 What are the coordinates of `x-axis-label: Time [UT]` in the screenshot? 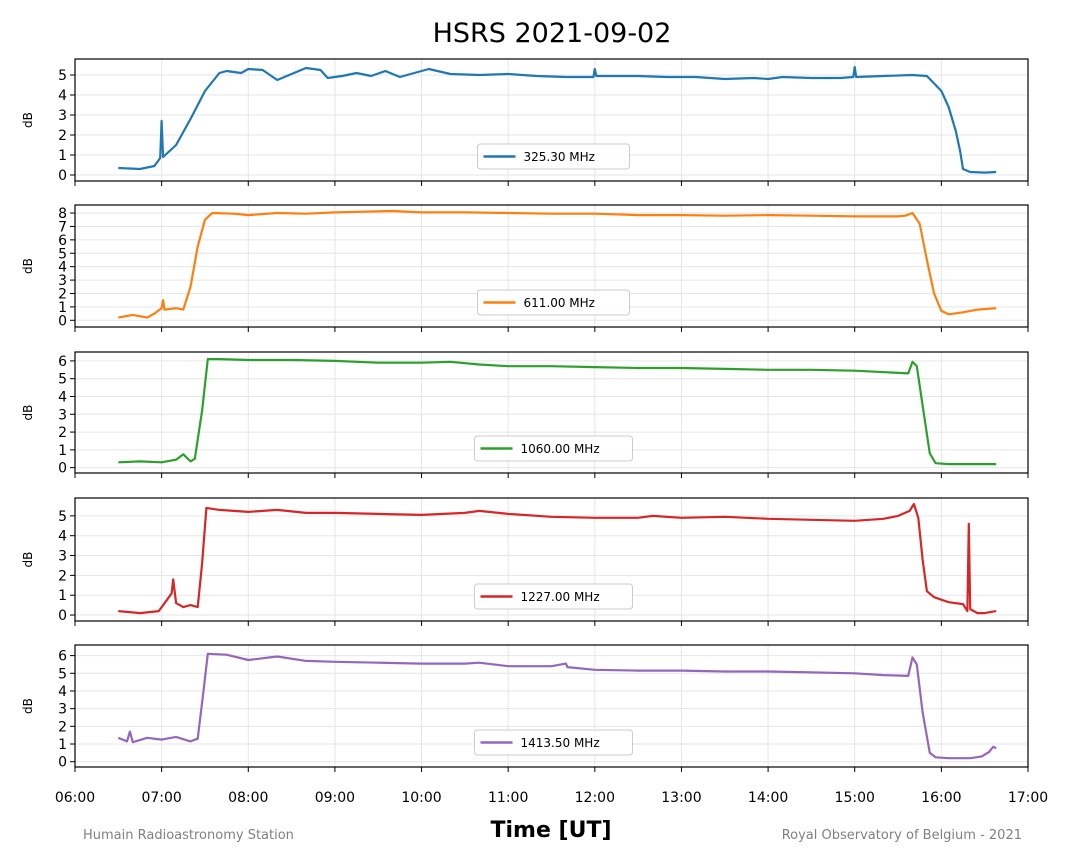 It's located at (550, 830).